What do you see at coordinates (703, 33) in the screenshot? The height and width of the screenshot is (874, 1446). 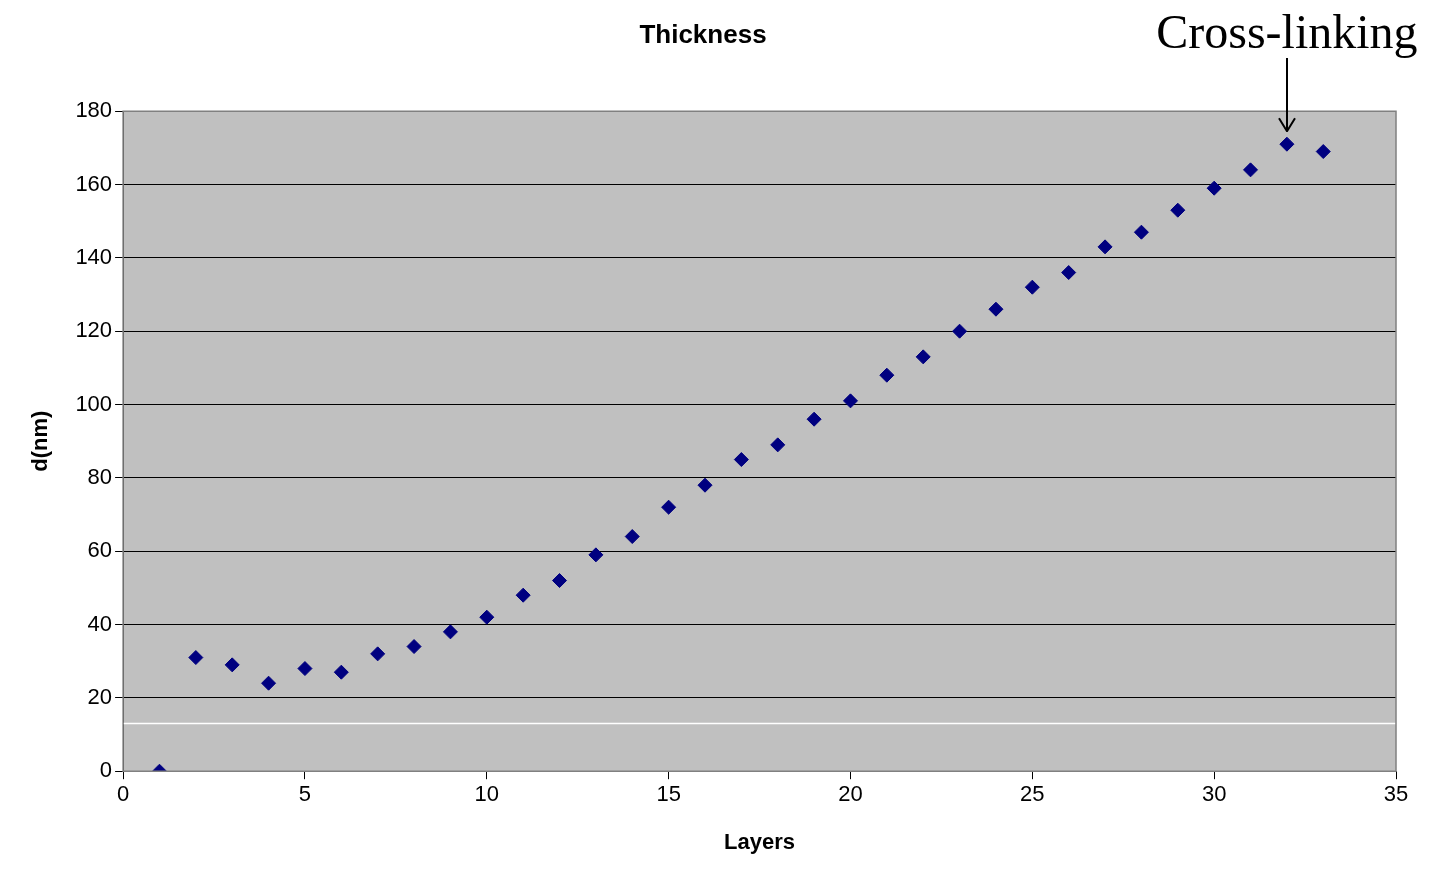 I see `chart-title: Thickness` at bounding box center [703, 33].